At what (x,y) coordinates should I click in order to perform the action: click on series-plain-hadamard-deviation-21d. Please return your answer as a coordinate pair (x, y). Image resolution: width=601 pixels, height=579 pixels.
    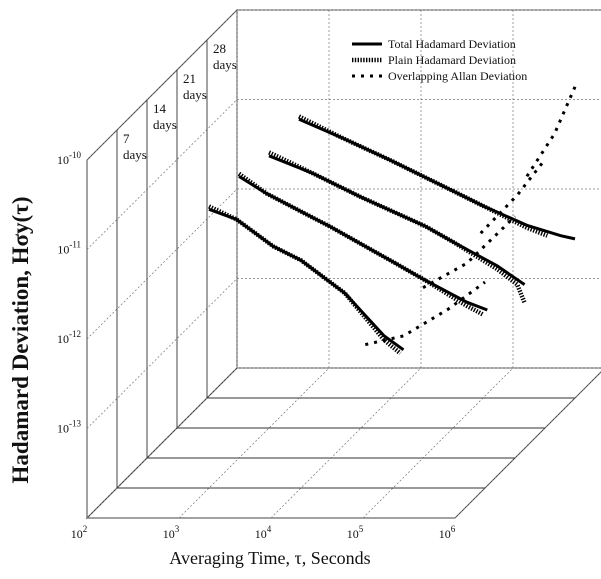
    Looking at the image, I should click on (397, 227).